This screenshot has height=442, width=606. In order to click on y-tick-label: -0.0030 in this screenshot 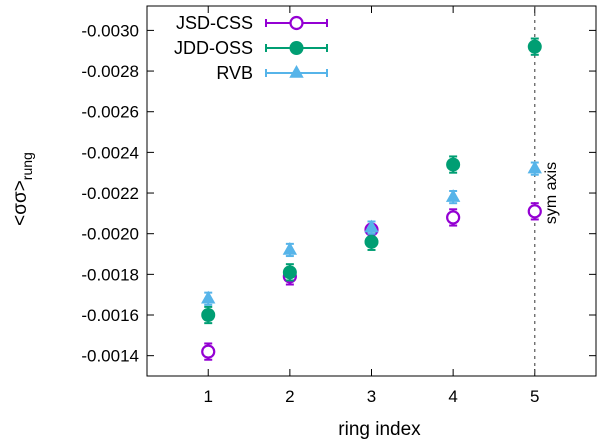, I will do `click(110, 30)`.